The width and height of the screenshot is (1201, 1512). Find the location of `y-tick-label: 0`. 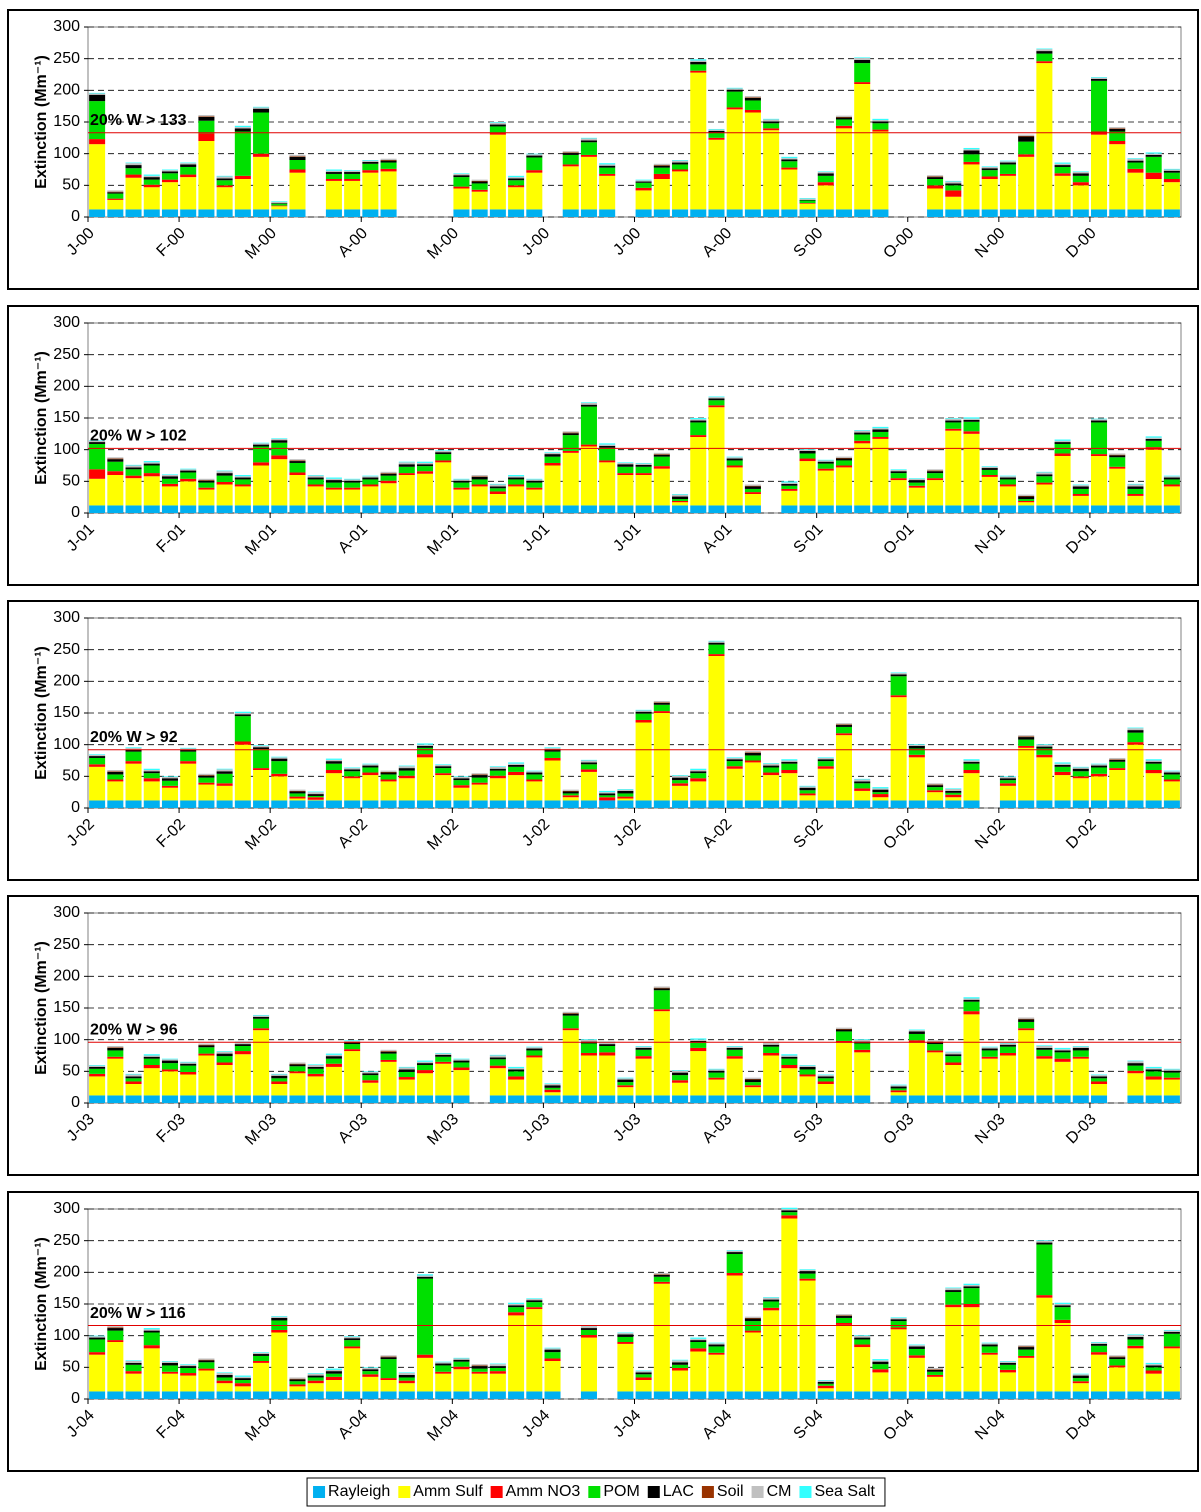

y-tick-label: 0 is located at coordinates (75, 216).